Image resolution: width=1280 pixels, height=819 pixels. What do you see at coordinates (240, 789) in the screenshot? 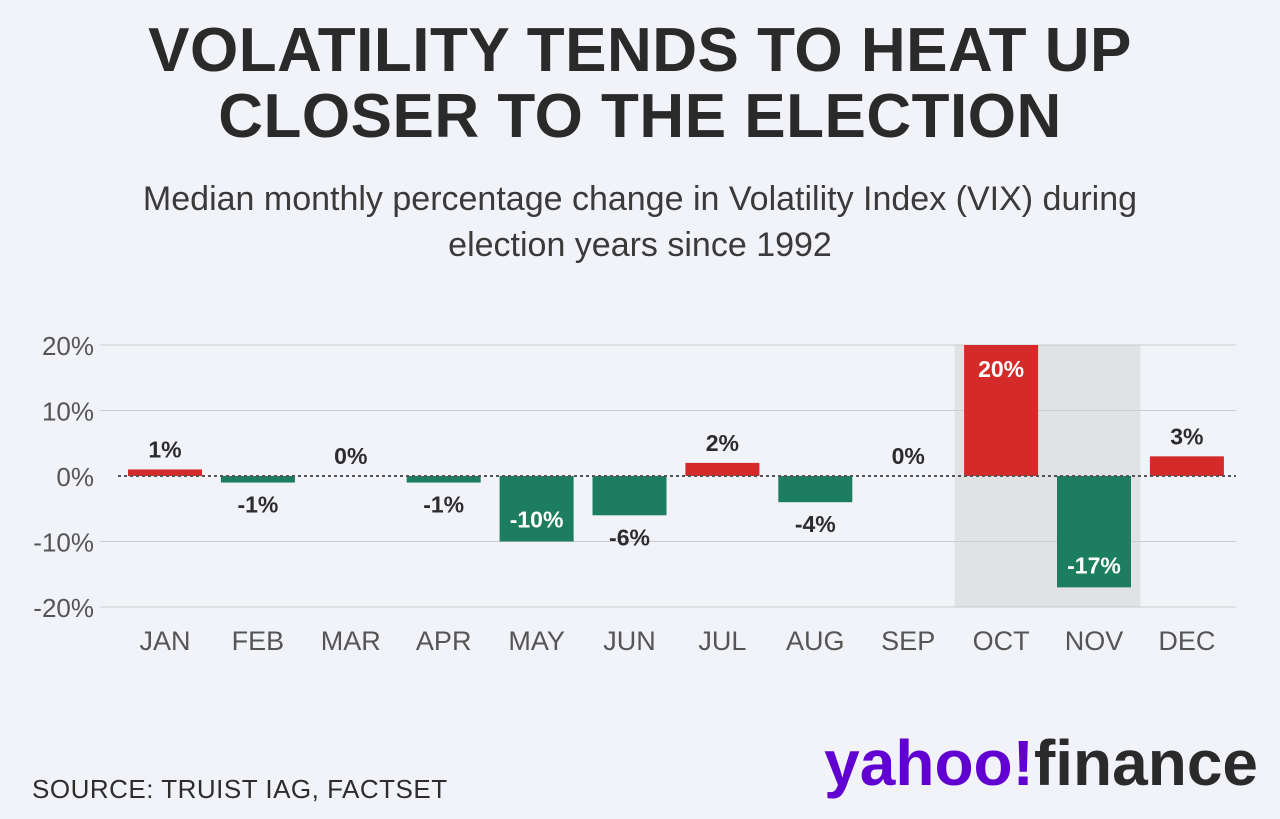
I see `source-note: SOURCE: TRUIST IAG, FACTSET` at bounding box center [240, 789].